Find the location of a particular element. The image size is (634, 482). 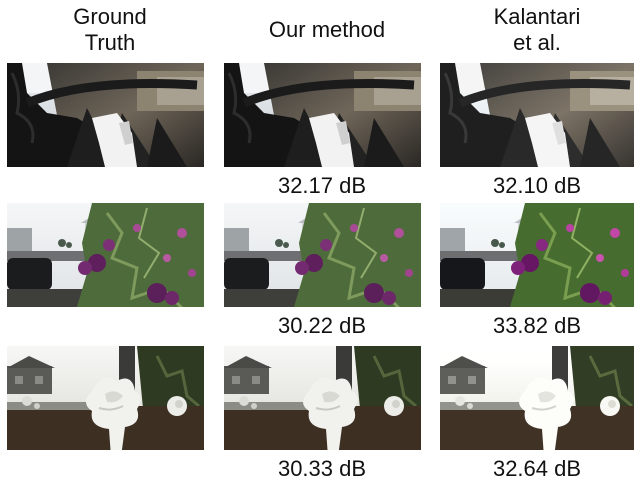

psnr-car-our-method: 32.17 dB is located at coordinates (322, 185).